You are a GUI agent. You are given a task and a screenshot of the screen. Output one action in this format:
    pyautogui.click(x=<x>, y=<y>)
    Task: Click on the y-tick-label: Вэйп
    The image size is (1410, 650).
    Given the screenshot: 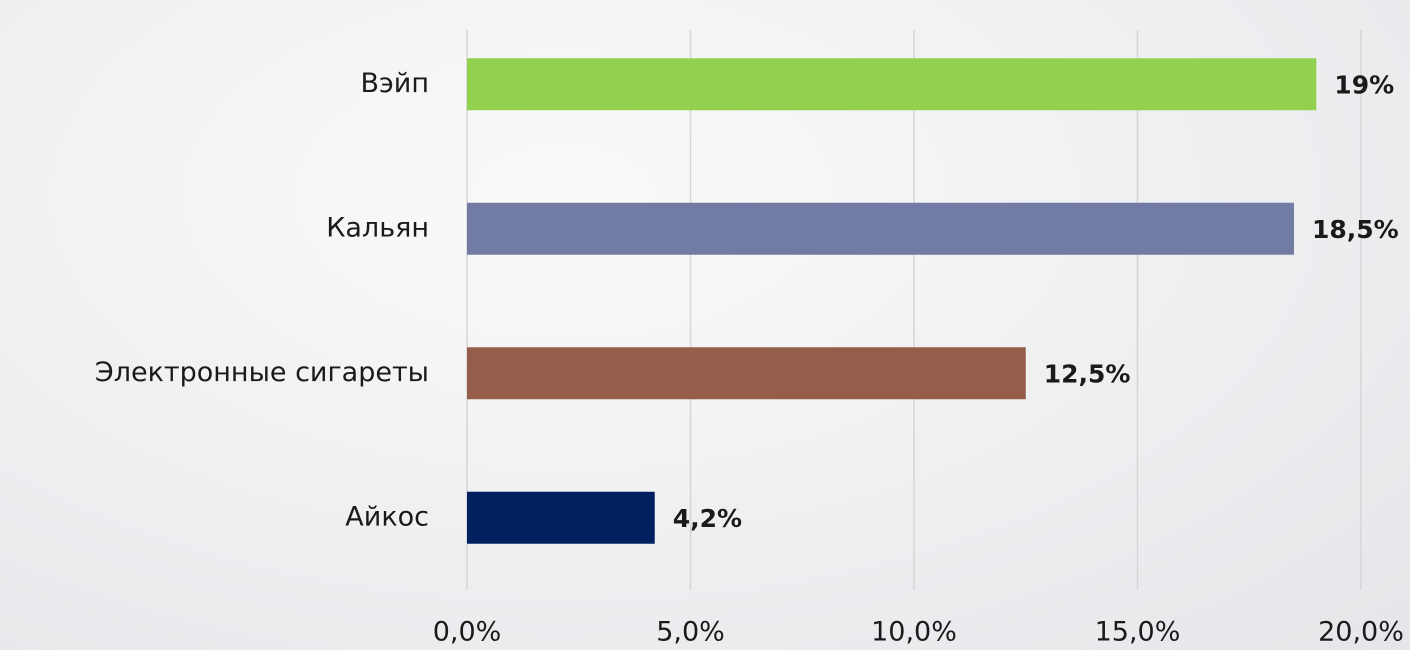 What is the action you would take?
    pyautogui.click(x=394, y=83)
    